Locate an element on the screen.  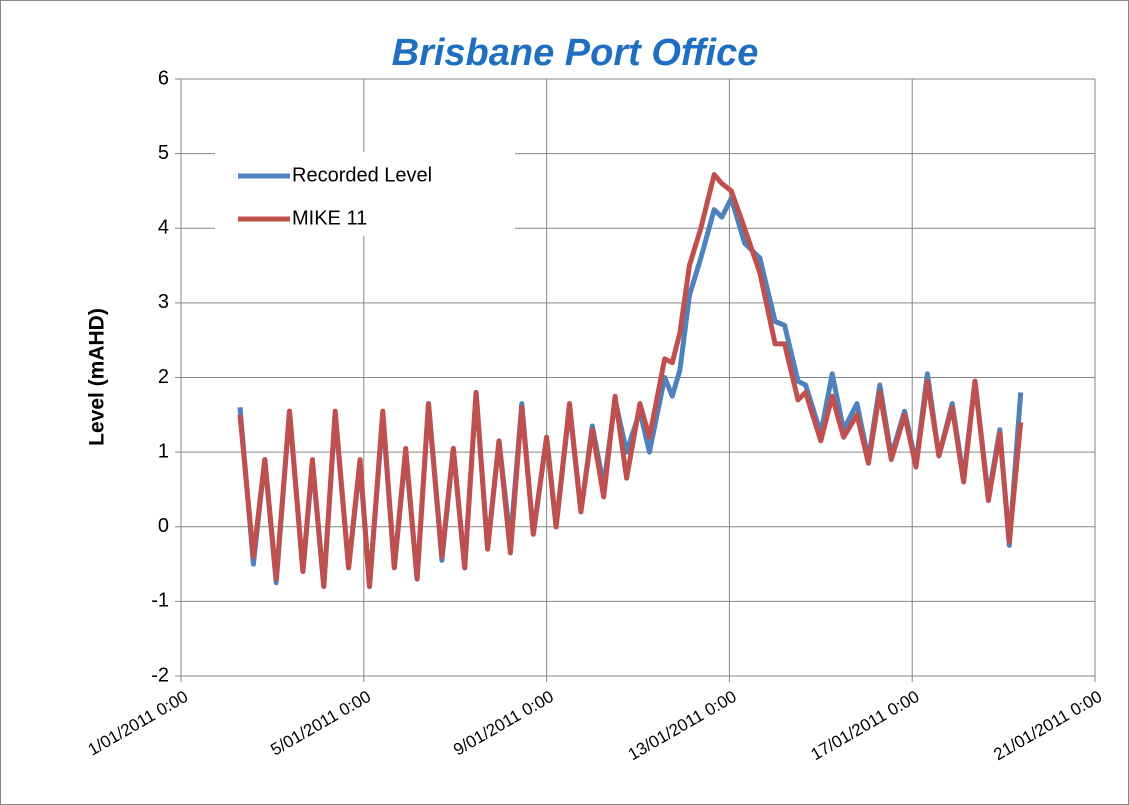
y-tick-label: 2 is located at coordinates (163, 377).